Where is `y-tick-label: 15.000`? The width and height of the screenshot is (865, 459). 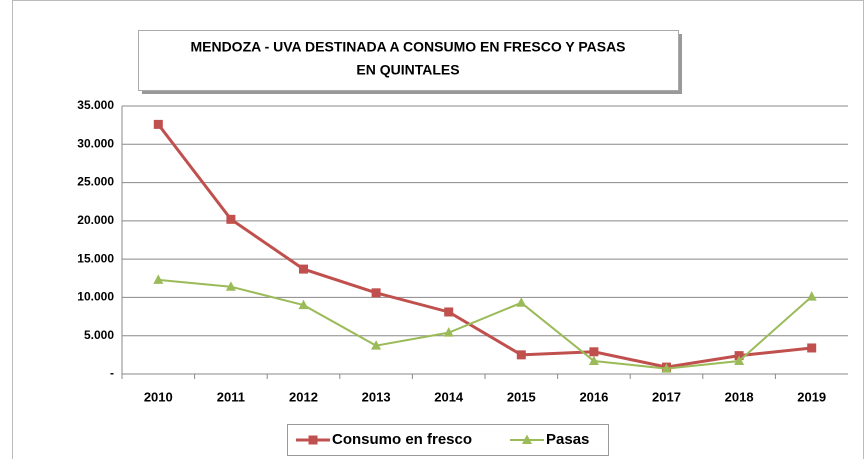 y-tick-label: 15.000 is located at coordinates (95, 258).